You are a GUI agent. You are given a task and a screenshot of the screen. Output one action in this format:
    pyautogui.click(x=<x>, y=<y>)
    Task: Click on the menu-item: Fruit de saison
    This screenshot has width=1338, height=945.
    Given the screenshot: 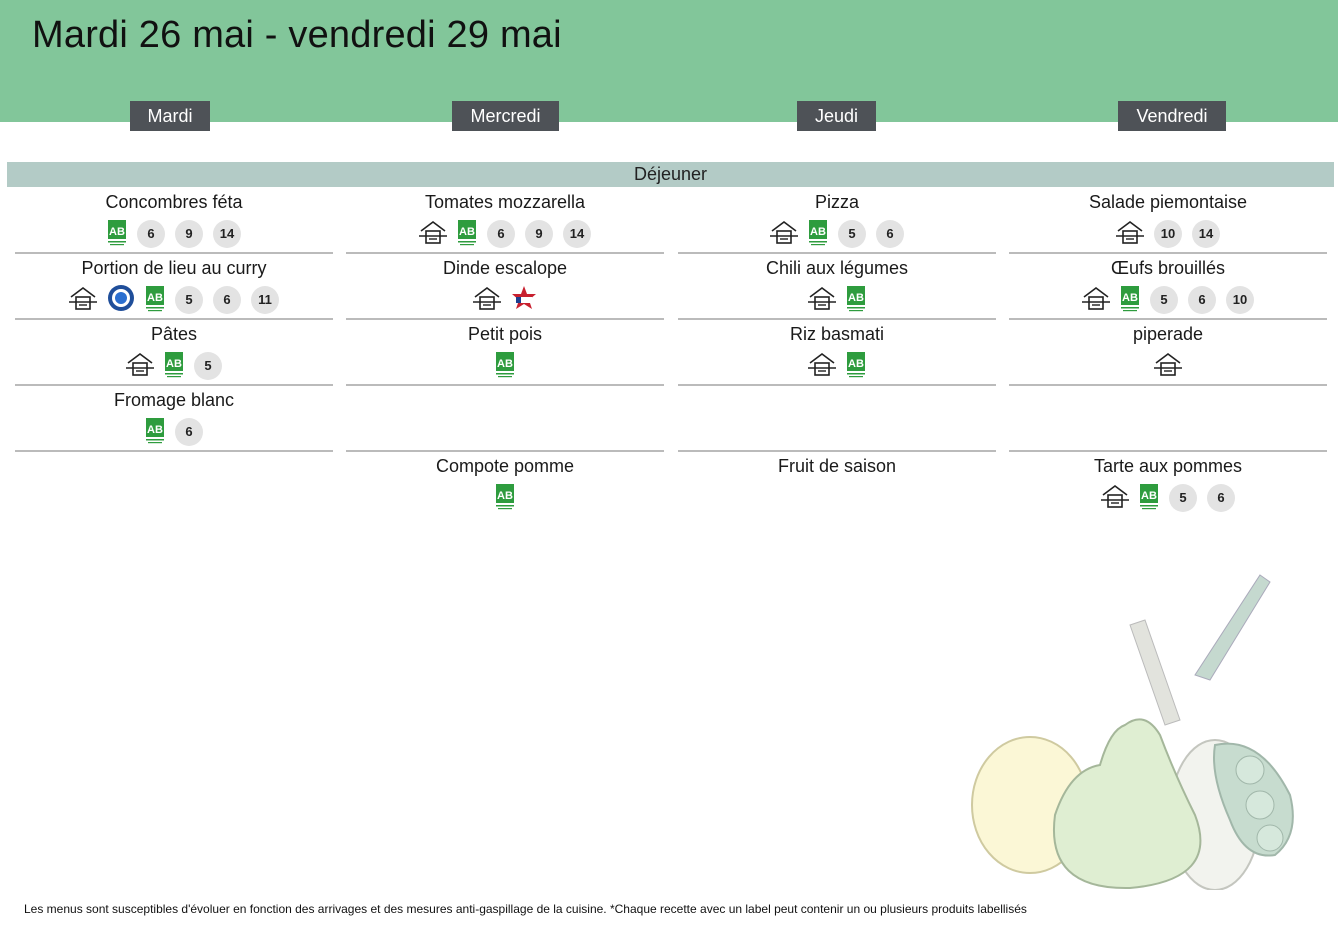 What is the action you would take?
    pyautogui.click(x=837, y=485)
    